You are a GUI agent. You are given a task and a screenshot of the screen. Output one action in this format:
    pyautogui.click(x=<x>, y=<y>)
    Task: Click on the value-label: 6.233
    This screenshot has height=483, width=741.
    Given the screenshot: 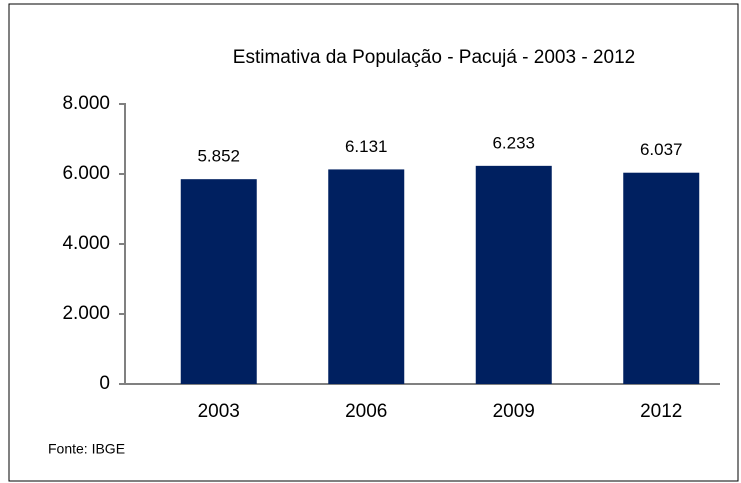 What is the action you would take?
    pyautogui.click(x=513, y=142)
    